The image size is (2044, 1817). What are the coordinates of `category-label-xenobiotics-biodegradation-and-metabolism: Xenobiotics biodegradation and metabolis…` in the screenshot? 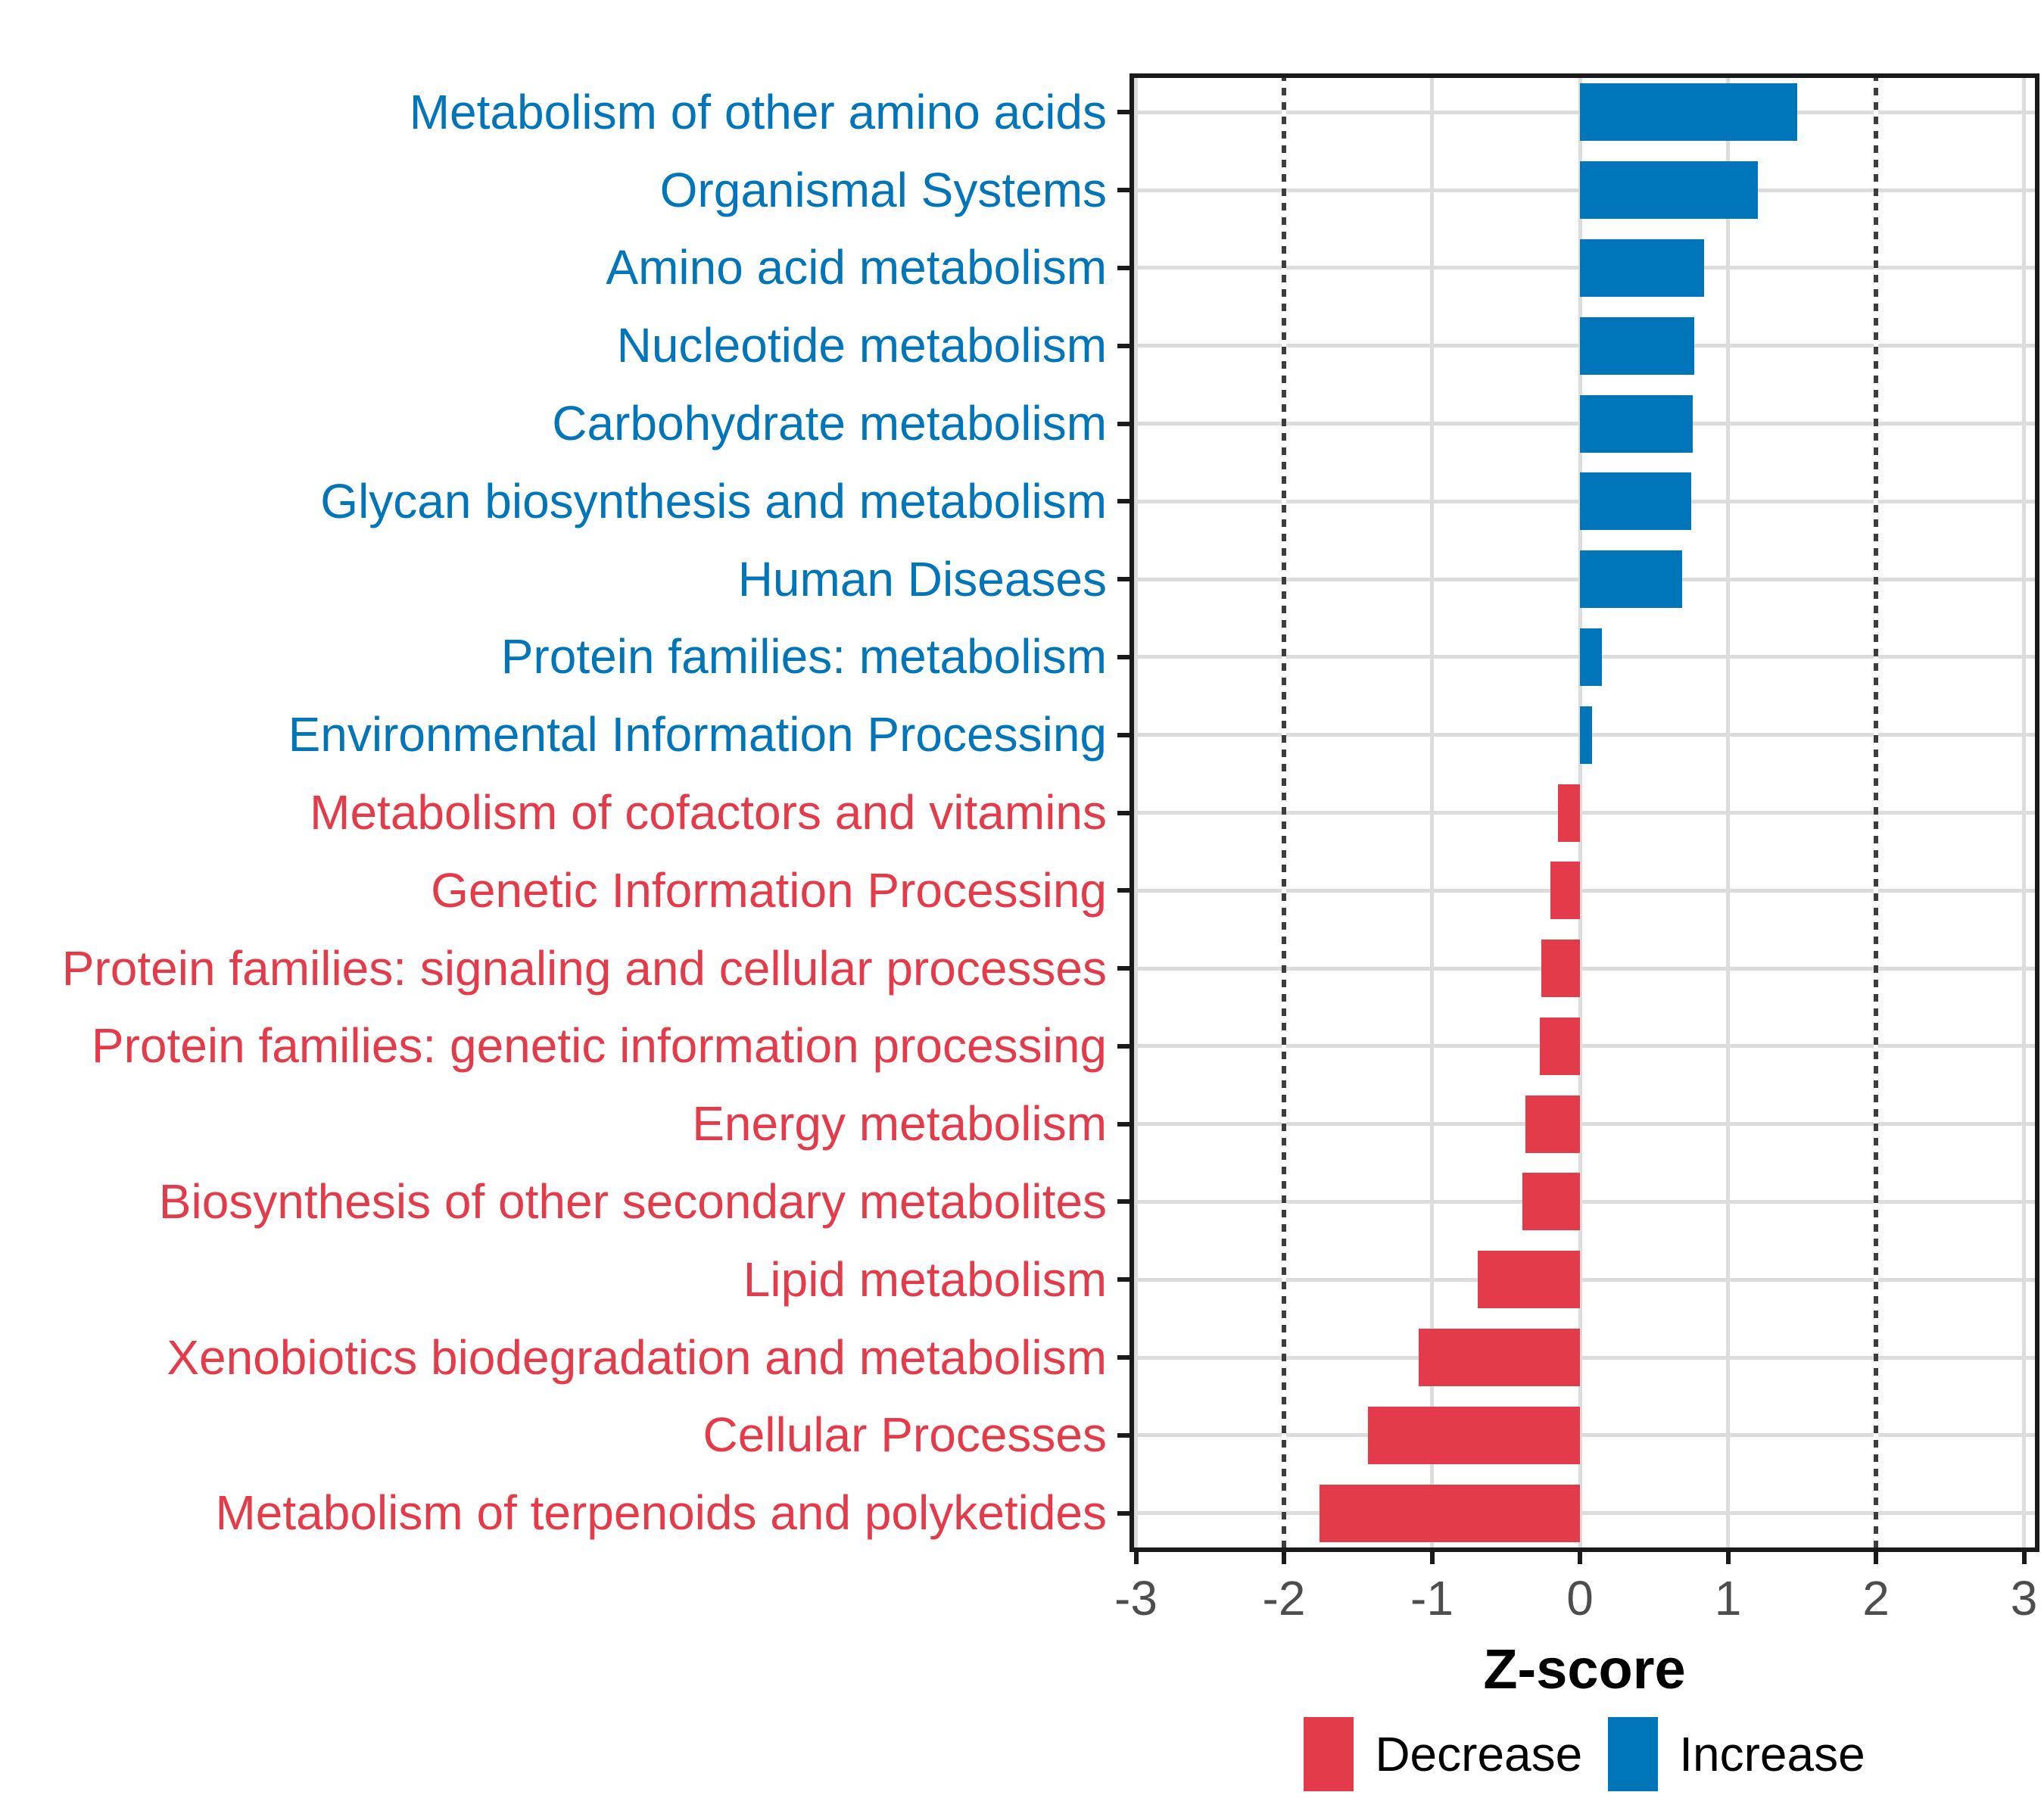 It's located at (637, 1357).